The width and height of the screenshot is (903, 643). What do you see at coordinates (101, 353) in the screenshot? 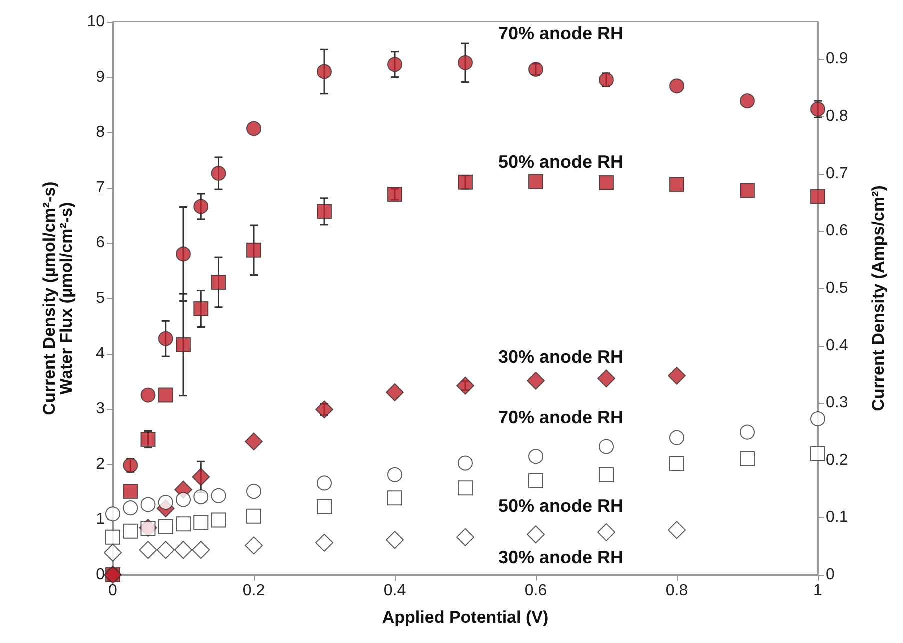
I see `y-tick-label: 4` at bounding box center [101, 353].